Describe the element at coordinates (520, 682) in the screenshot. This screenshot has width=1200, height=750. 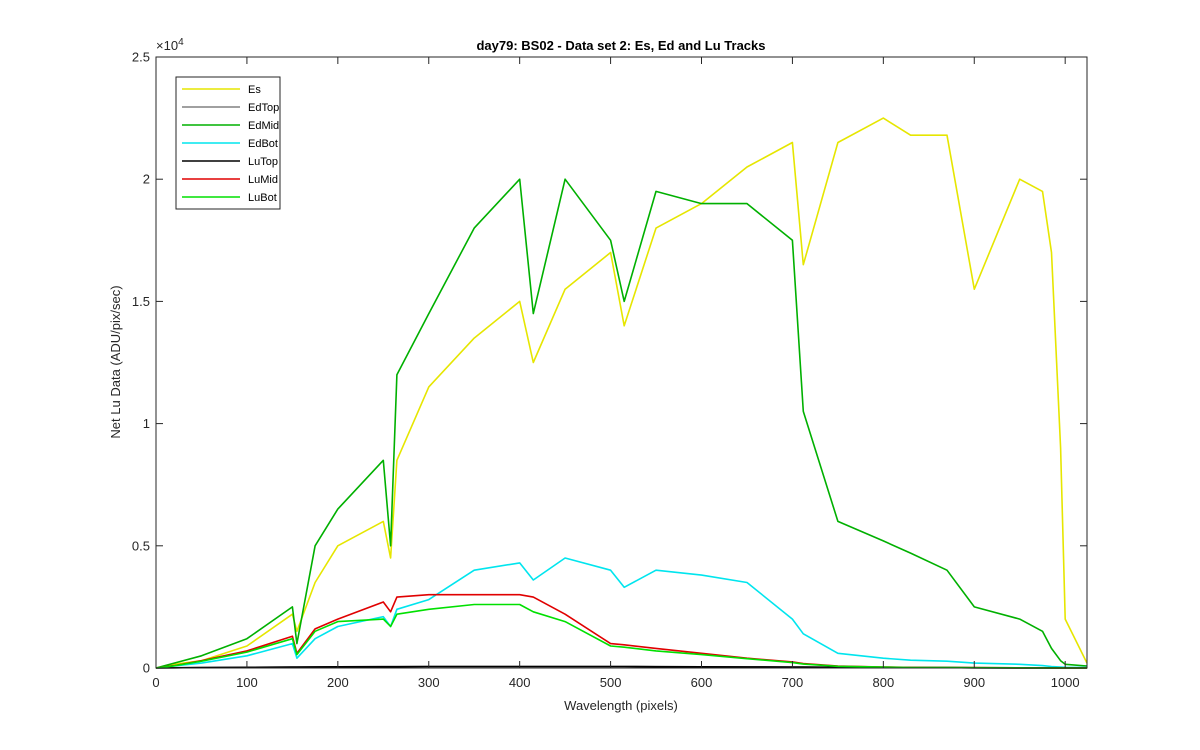
I see `x-tick-label: 400` at that location.